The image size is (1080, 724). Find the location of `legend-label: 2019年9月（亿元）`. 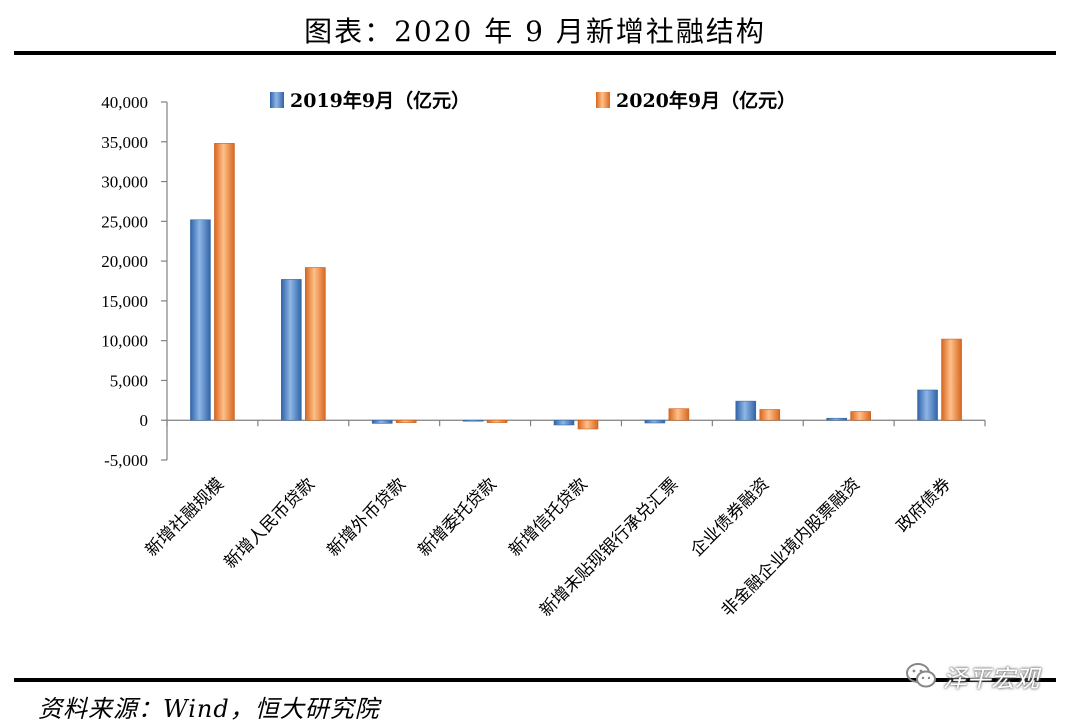

legend-label: 2019年9月（亿元） is located at coordinates (380, 100).